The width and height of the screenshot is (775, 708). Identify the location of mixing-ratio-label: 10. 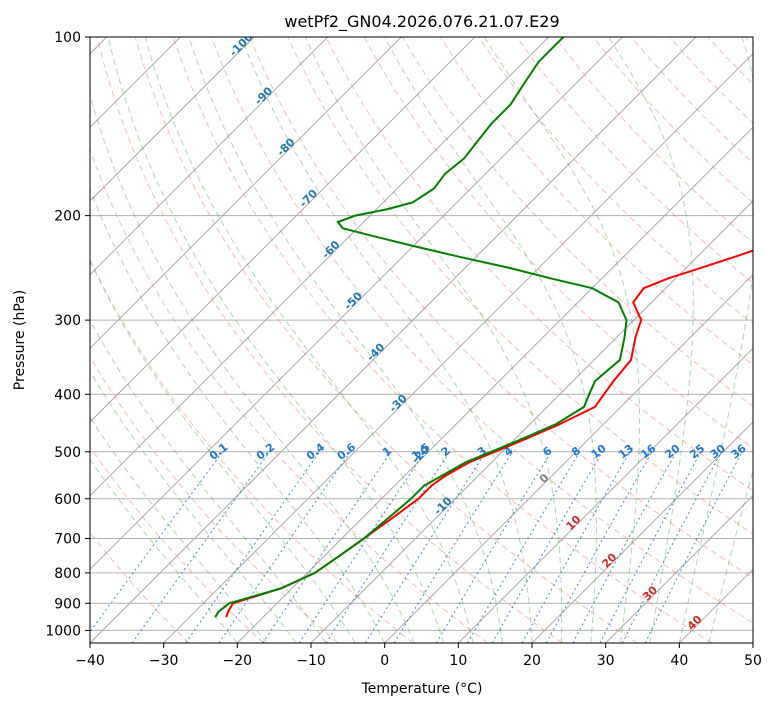
(599, 452).